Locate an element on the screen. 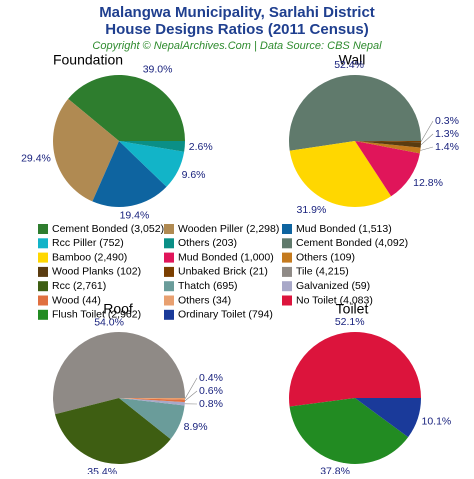 This screenshot has height=479, width=474. value-label: 37.8% is located at coordinates (335, 469).